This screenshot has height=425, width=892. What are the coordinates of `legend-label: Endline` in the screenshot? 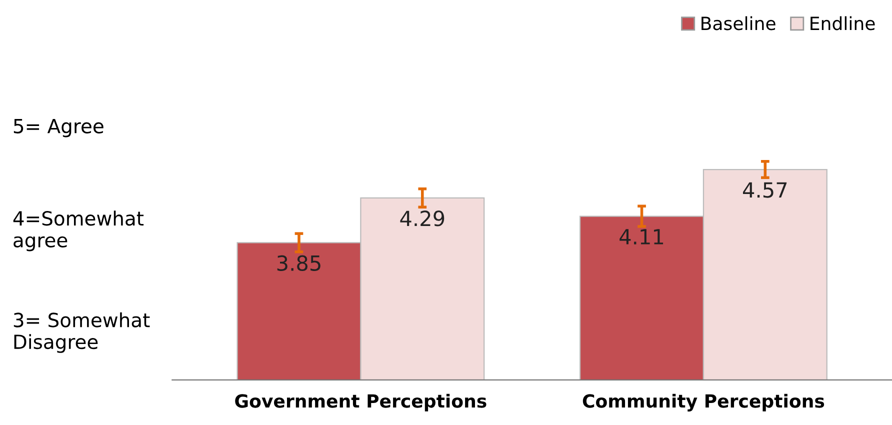 It's located at (842, 23).